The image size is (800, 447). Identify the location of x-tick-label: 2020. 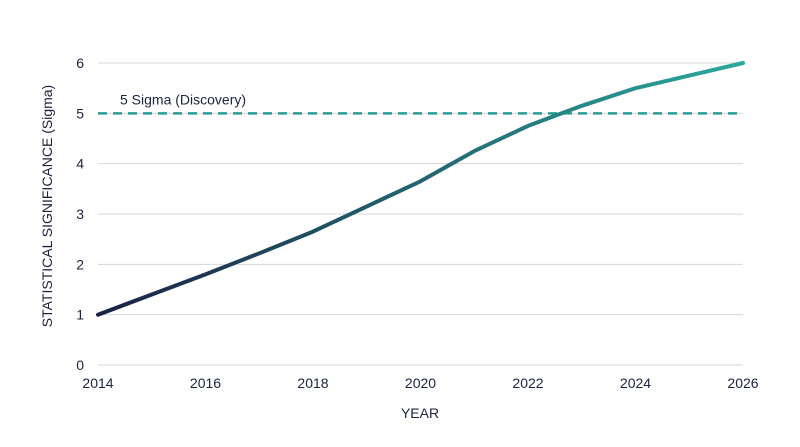
(420, 383).